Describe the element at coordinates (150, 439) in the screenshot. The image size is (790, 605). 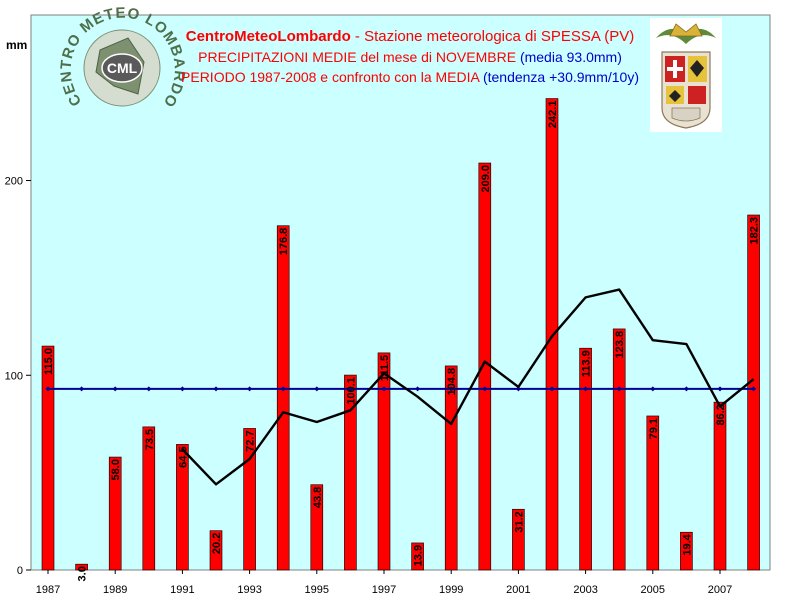
I see `bar-value-label: 73.5` at that location.